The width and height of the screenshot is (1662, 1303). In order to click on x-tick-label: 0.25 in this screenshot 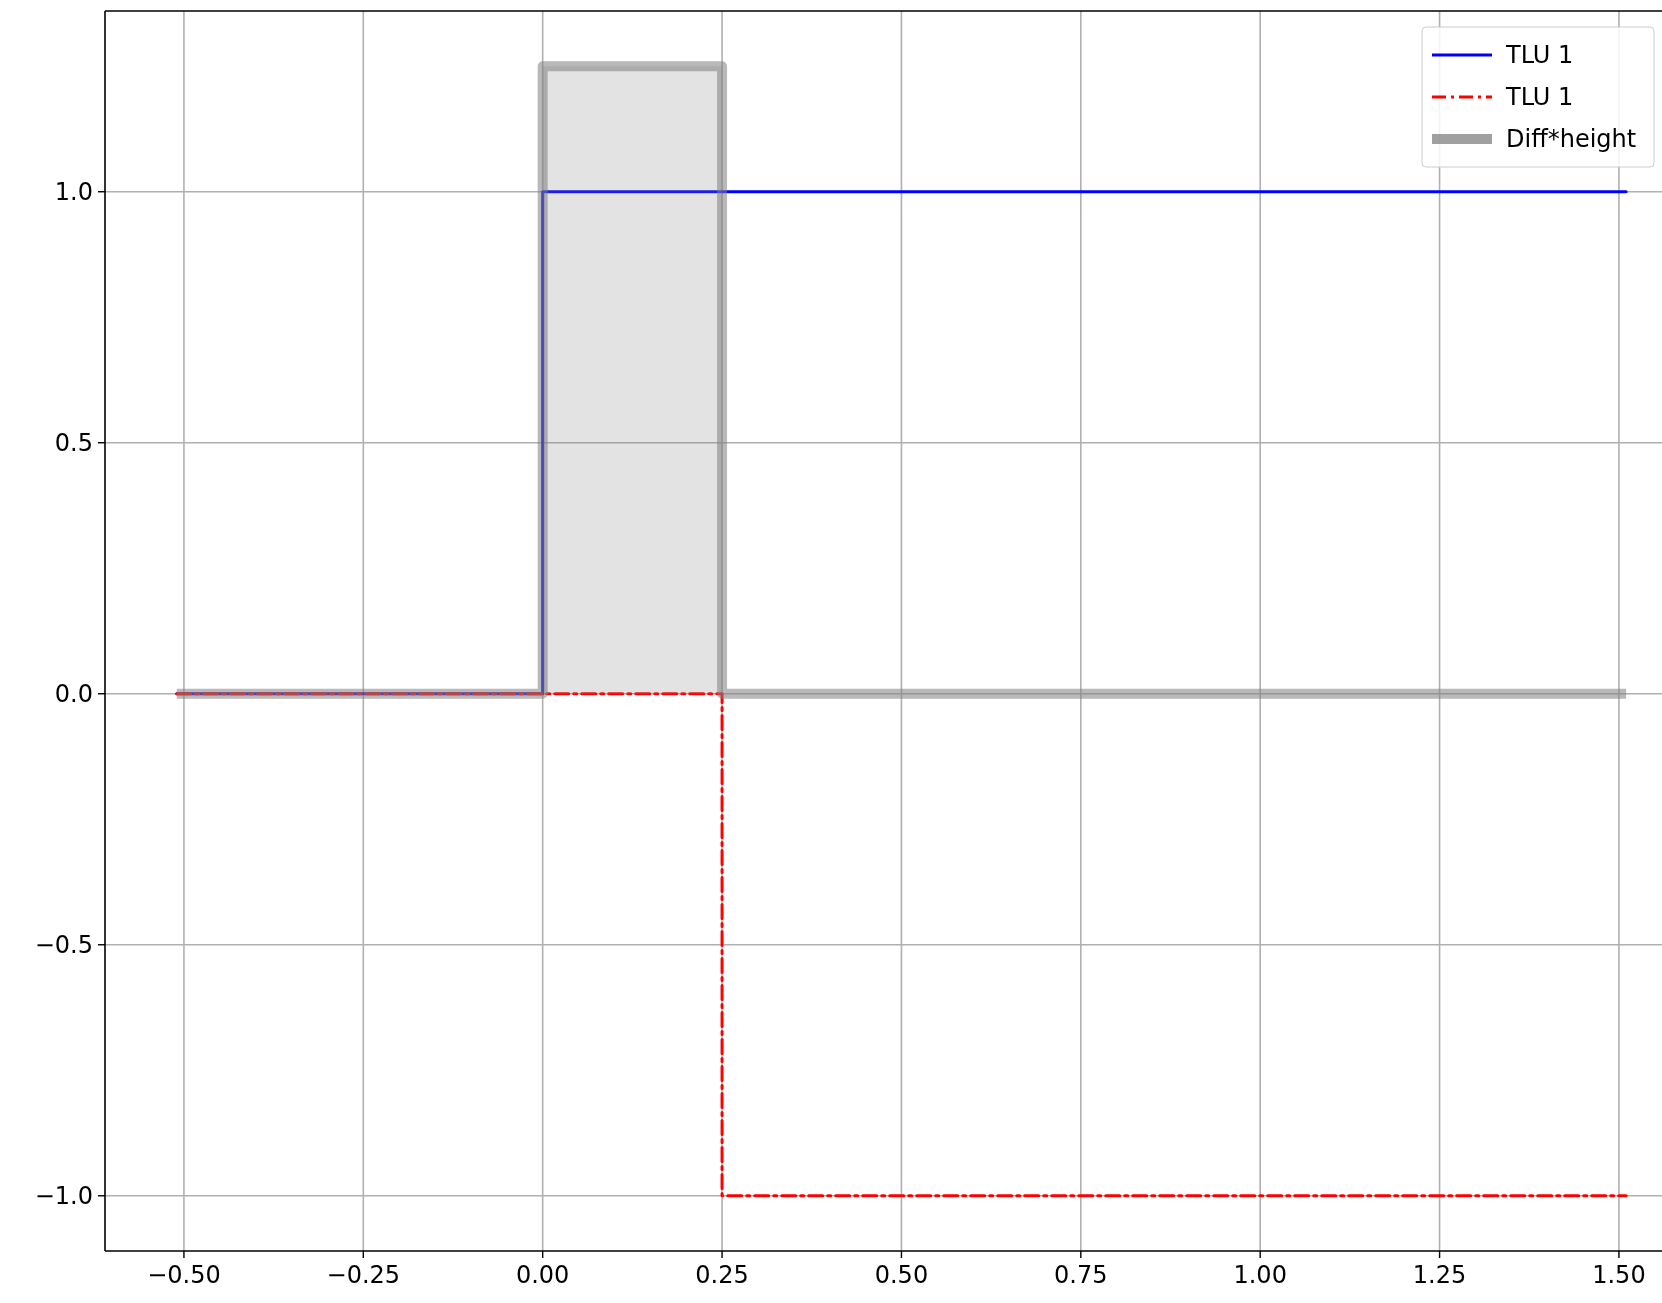, I will do `click(722, 1275)`.